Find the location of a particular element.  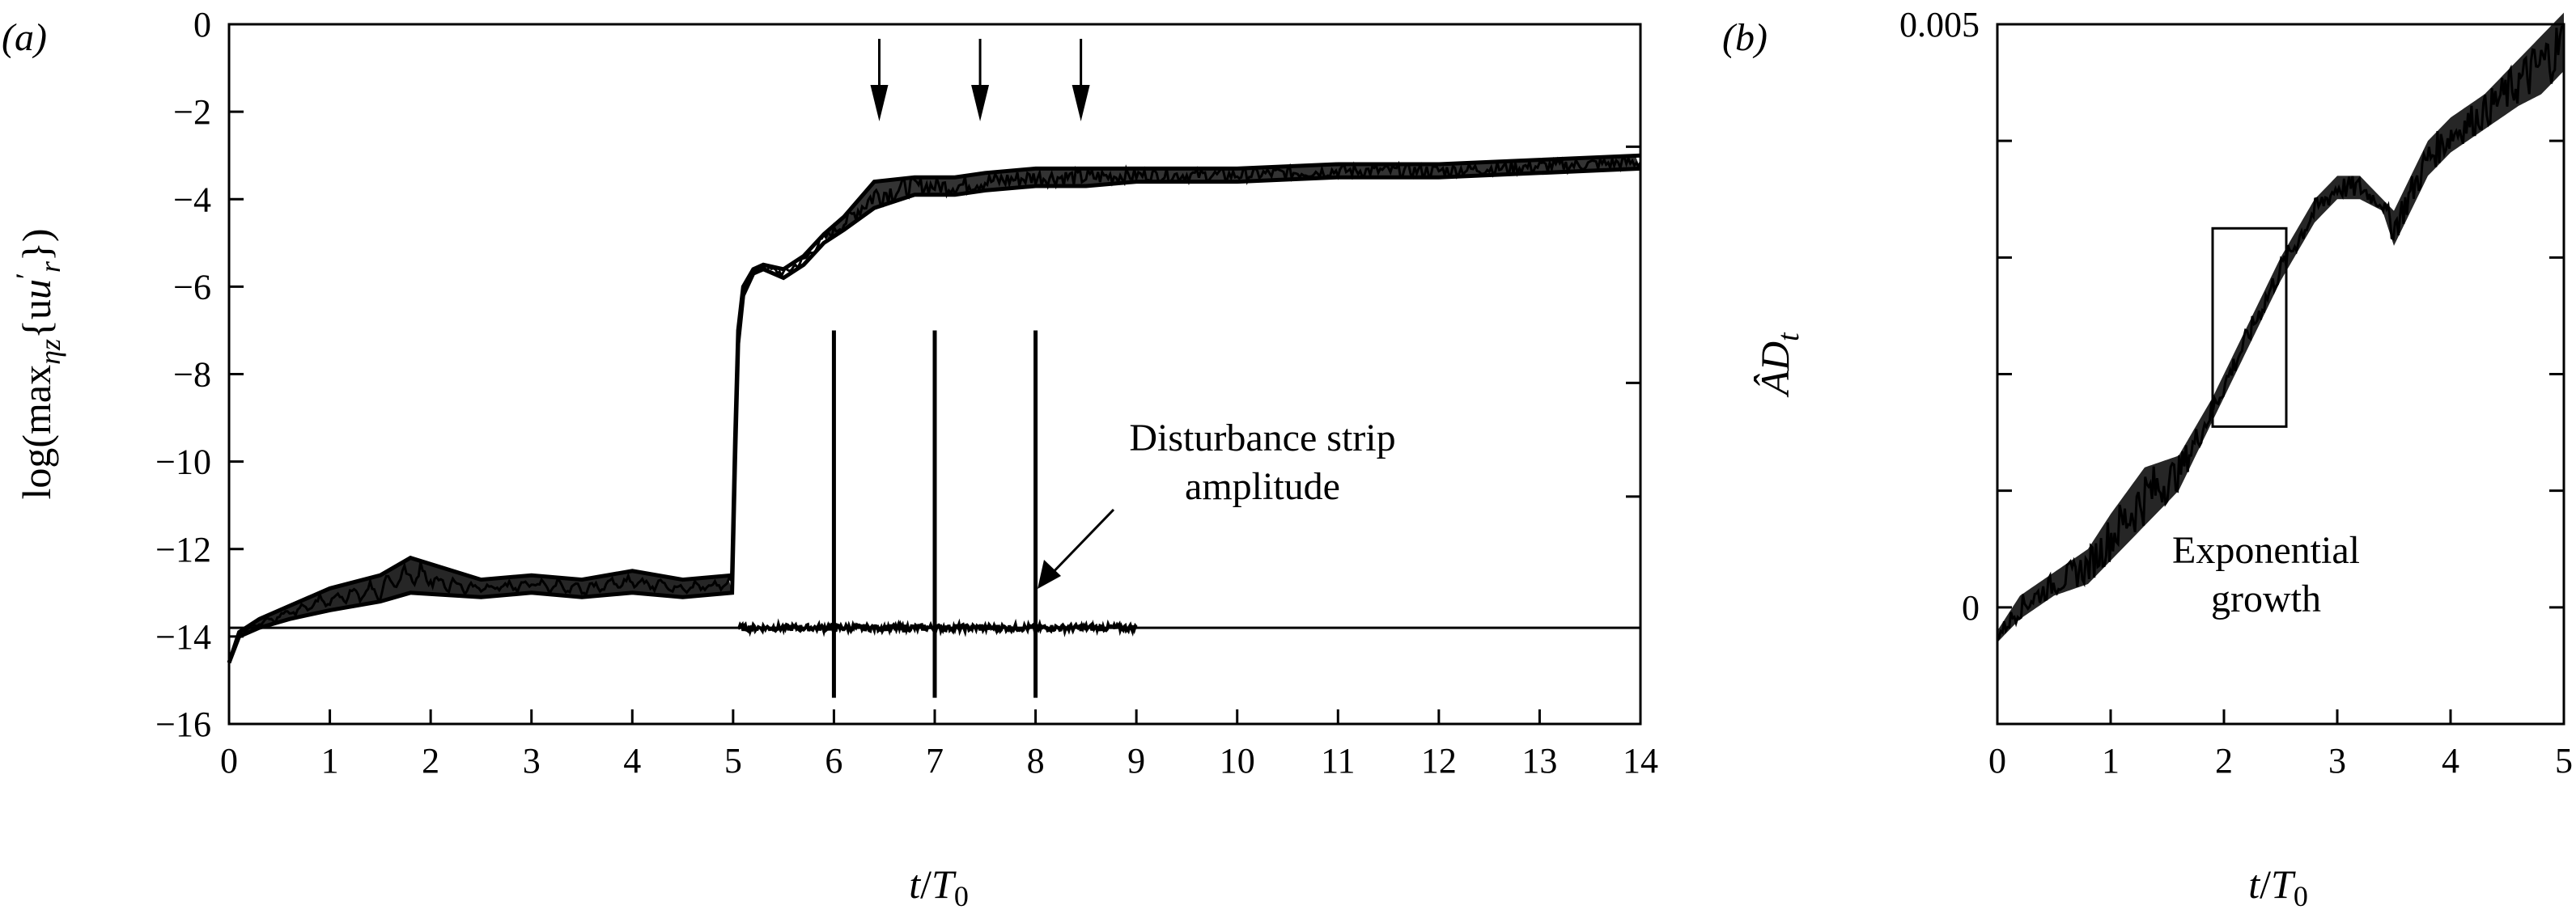

b-x-tick-label-3: 3 is located at coordinates (2337, 761).